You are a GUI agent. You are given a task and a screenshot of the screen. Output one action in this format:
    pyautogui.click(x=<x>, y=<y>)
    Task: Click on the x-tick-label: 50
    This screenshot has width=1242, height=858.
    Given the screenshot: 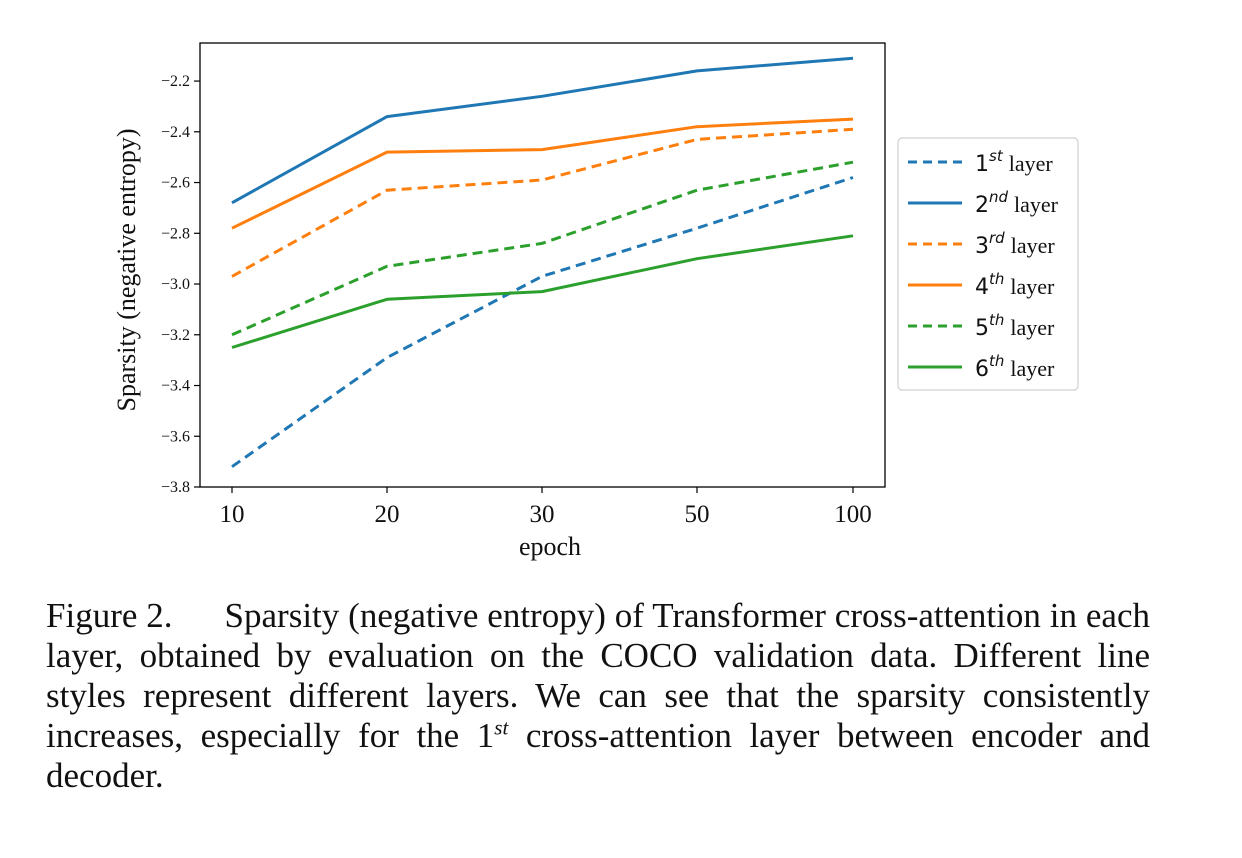 What is the action you would take?
    pyautogui.click(x=697, y=514)
    